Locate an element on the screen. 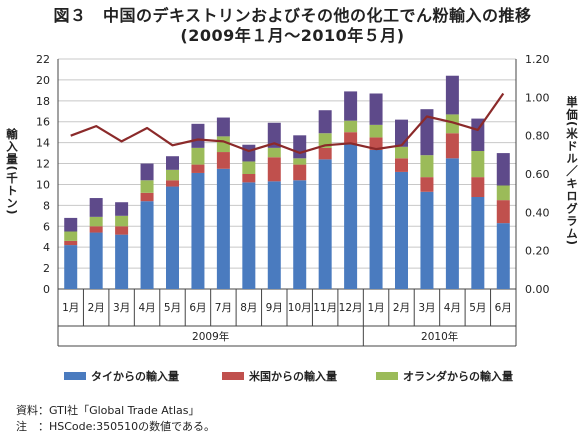 The width and height of the screenshot is (585, 434). year-group-label: 2010年 is located at coordinates (439, 336).